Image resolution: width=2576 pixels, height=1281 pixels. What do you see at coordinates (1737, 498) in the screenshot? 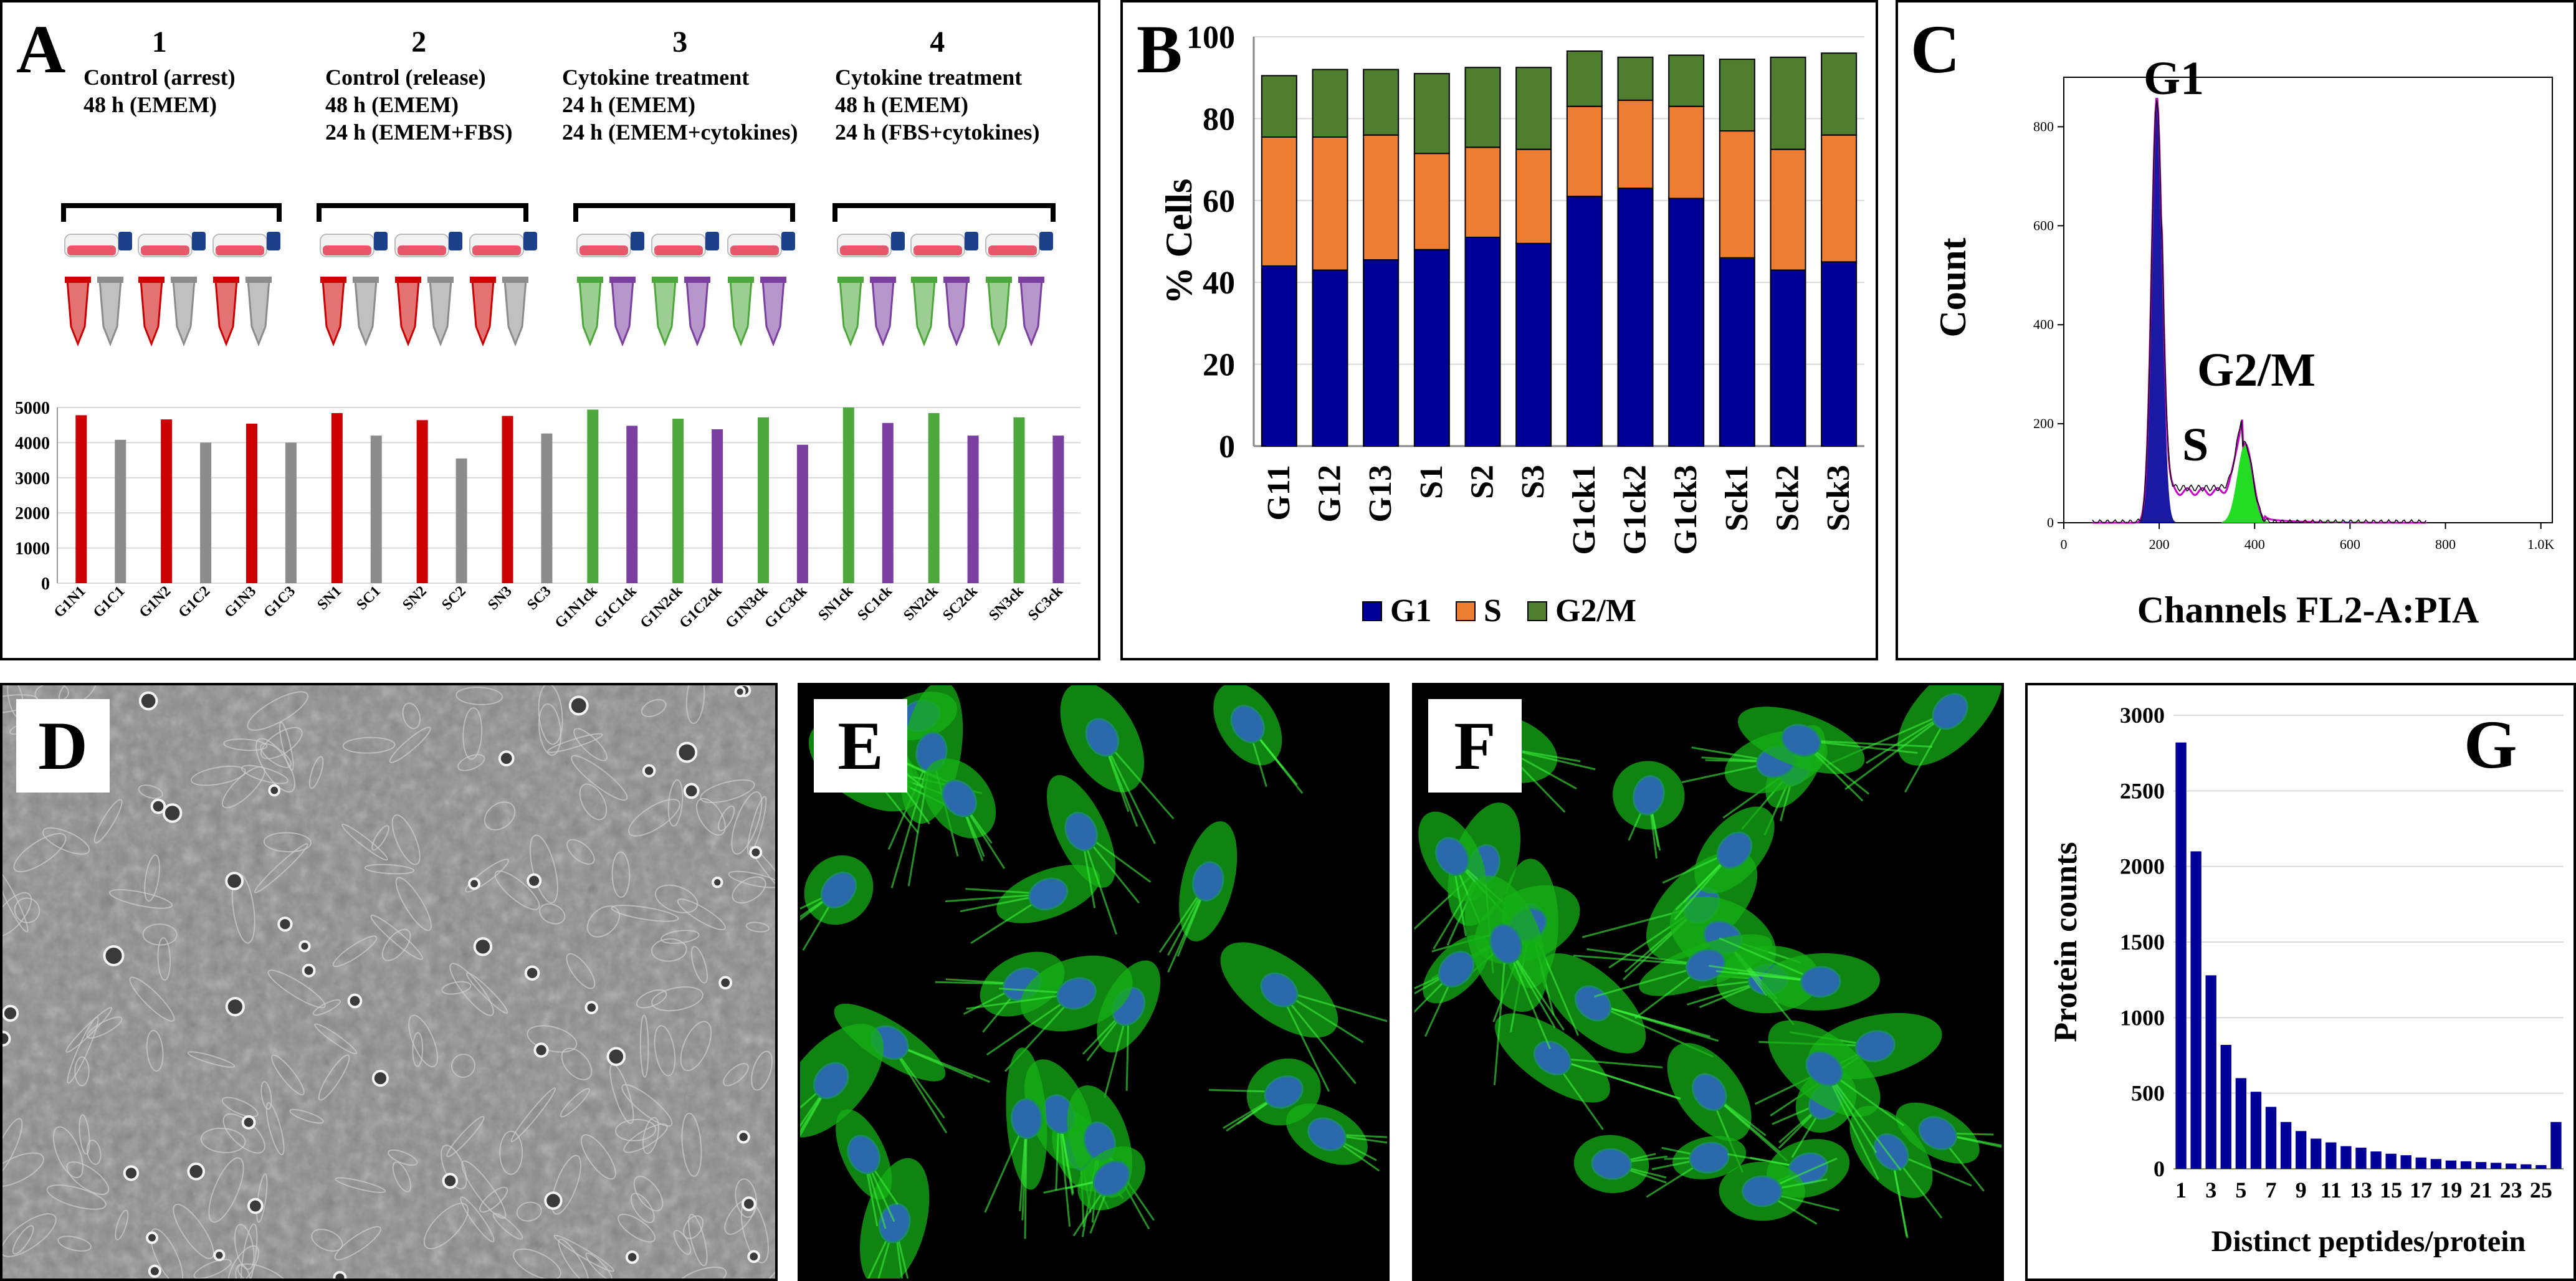
I see `x-tick-label: Sck1` at bounding box center [1737, 498].